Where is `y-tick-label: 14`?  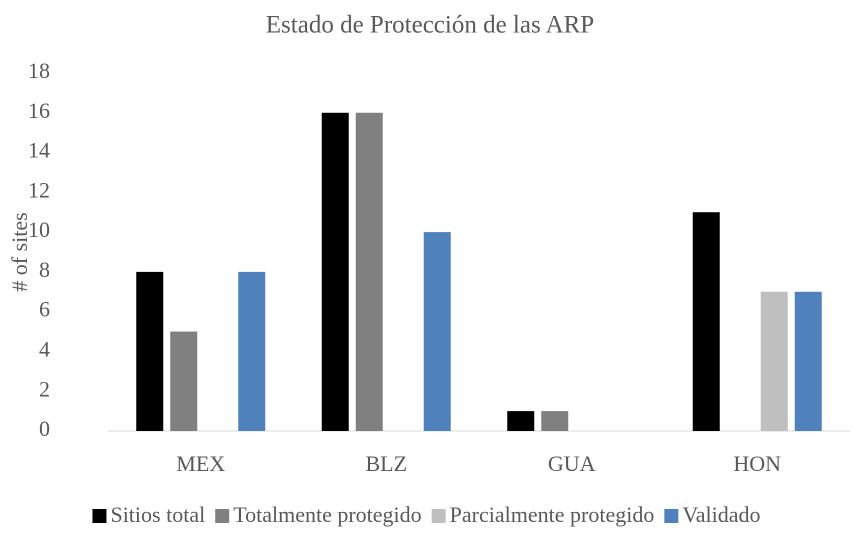 y-tick-label: 14 is located at coordinates (39, 150).